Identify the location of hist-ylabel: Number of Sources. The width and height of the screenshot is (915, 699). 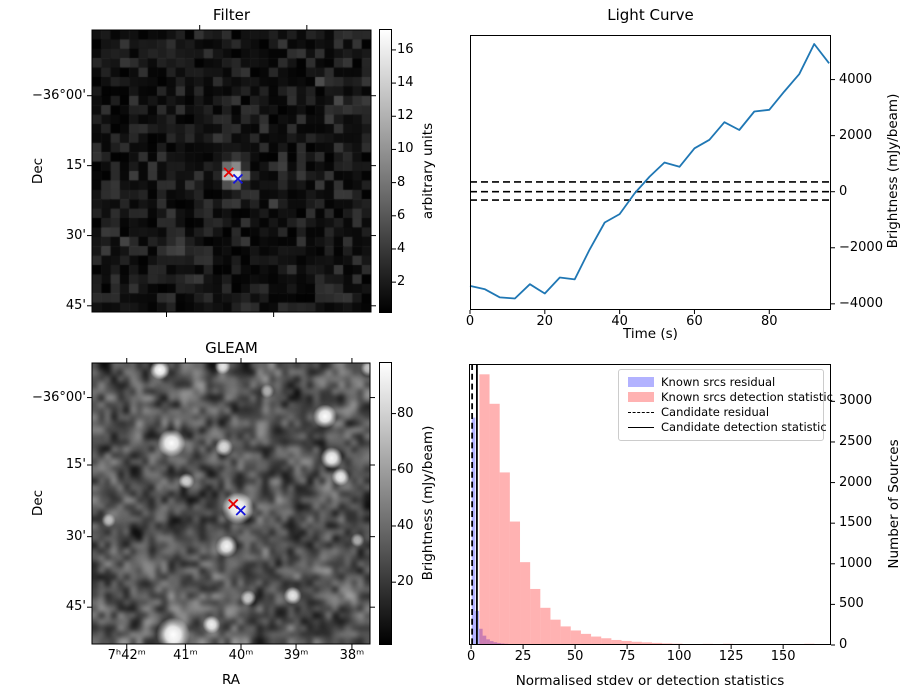
(894, 504).